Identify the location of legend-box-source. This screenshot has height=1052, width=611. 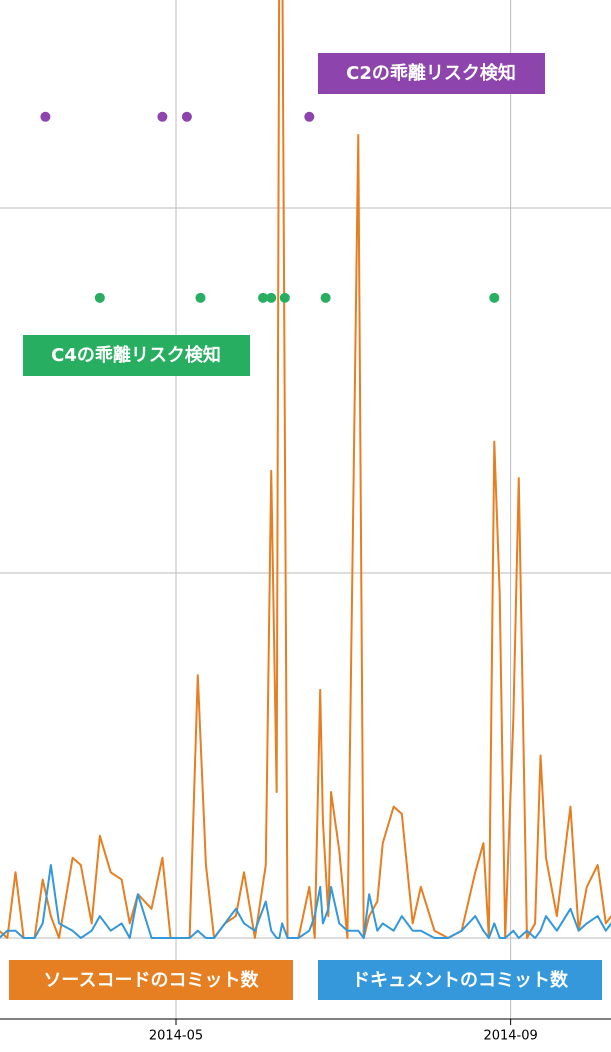
(151, 980).